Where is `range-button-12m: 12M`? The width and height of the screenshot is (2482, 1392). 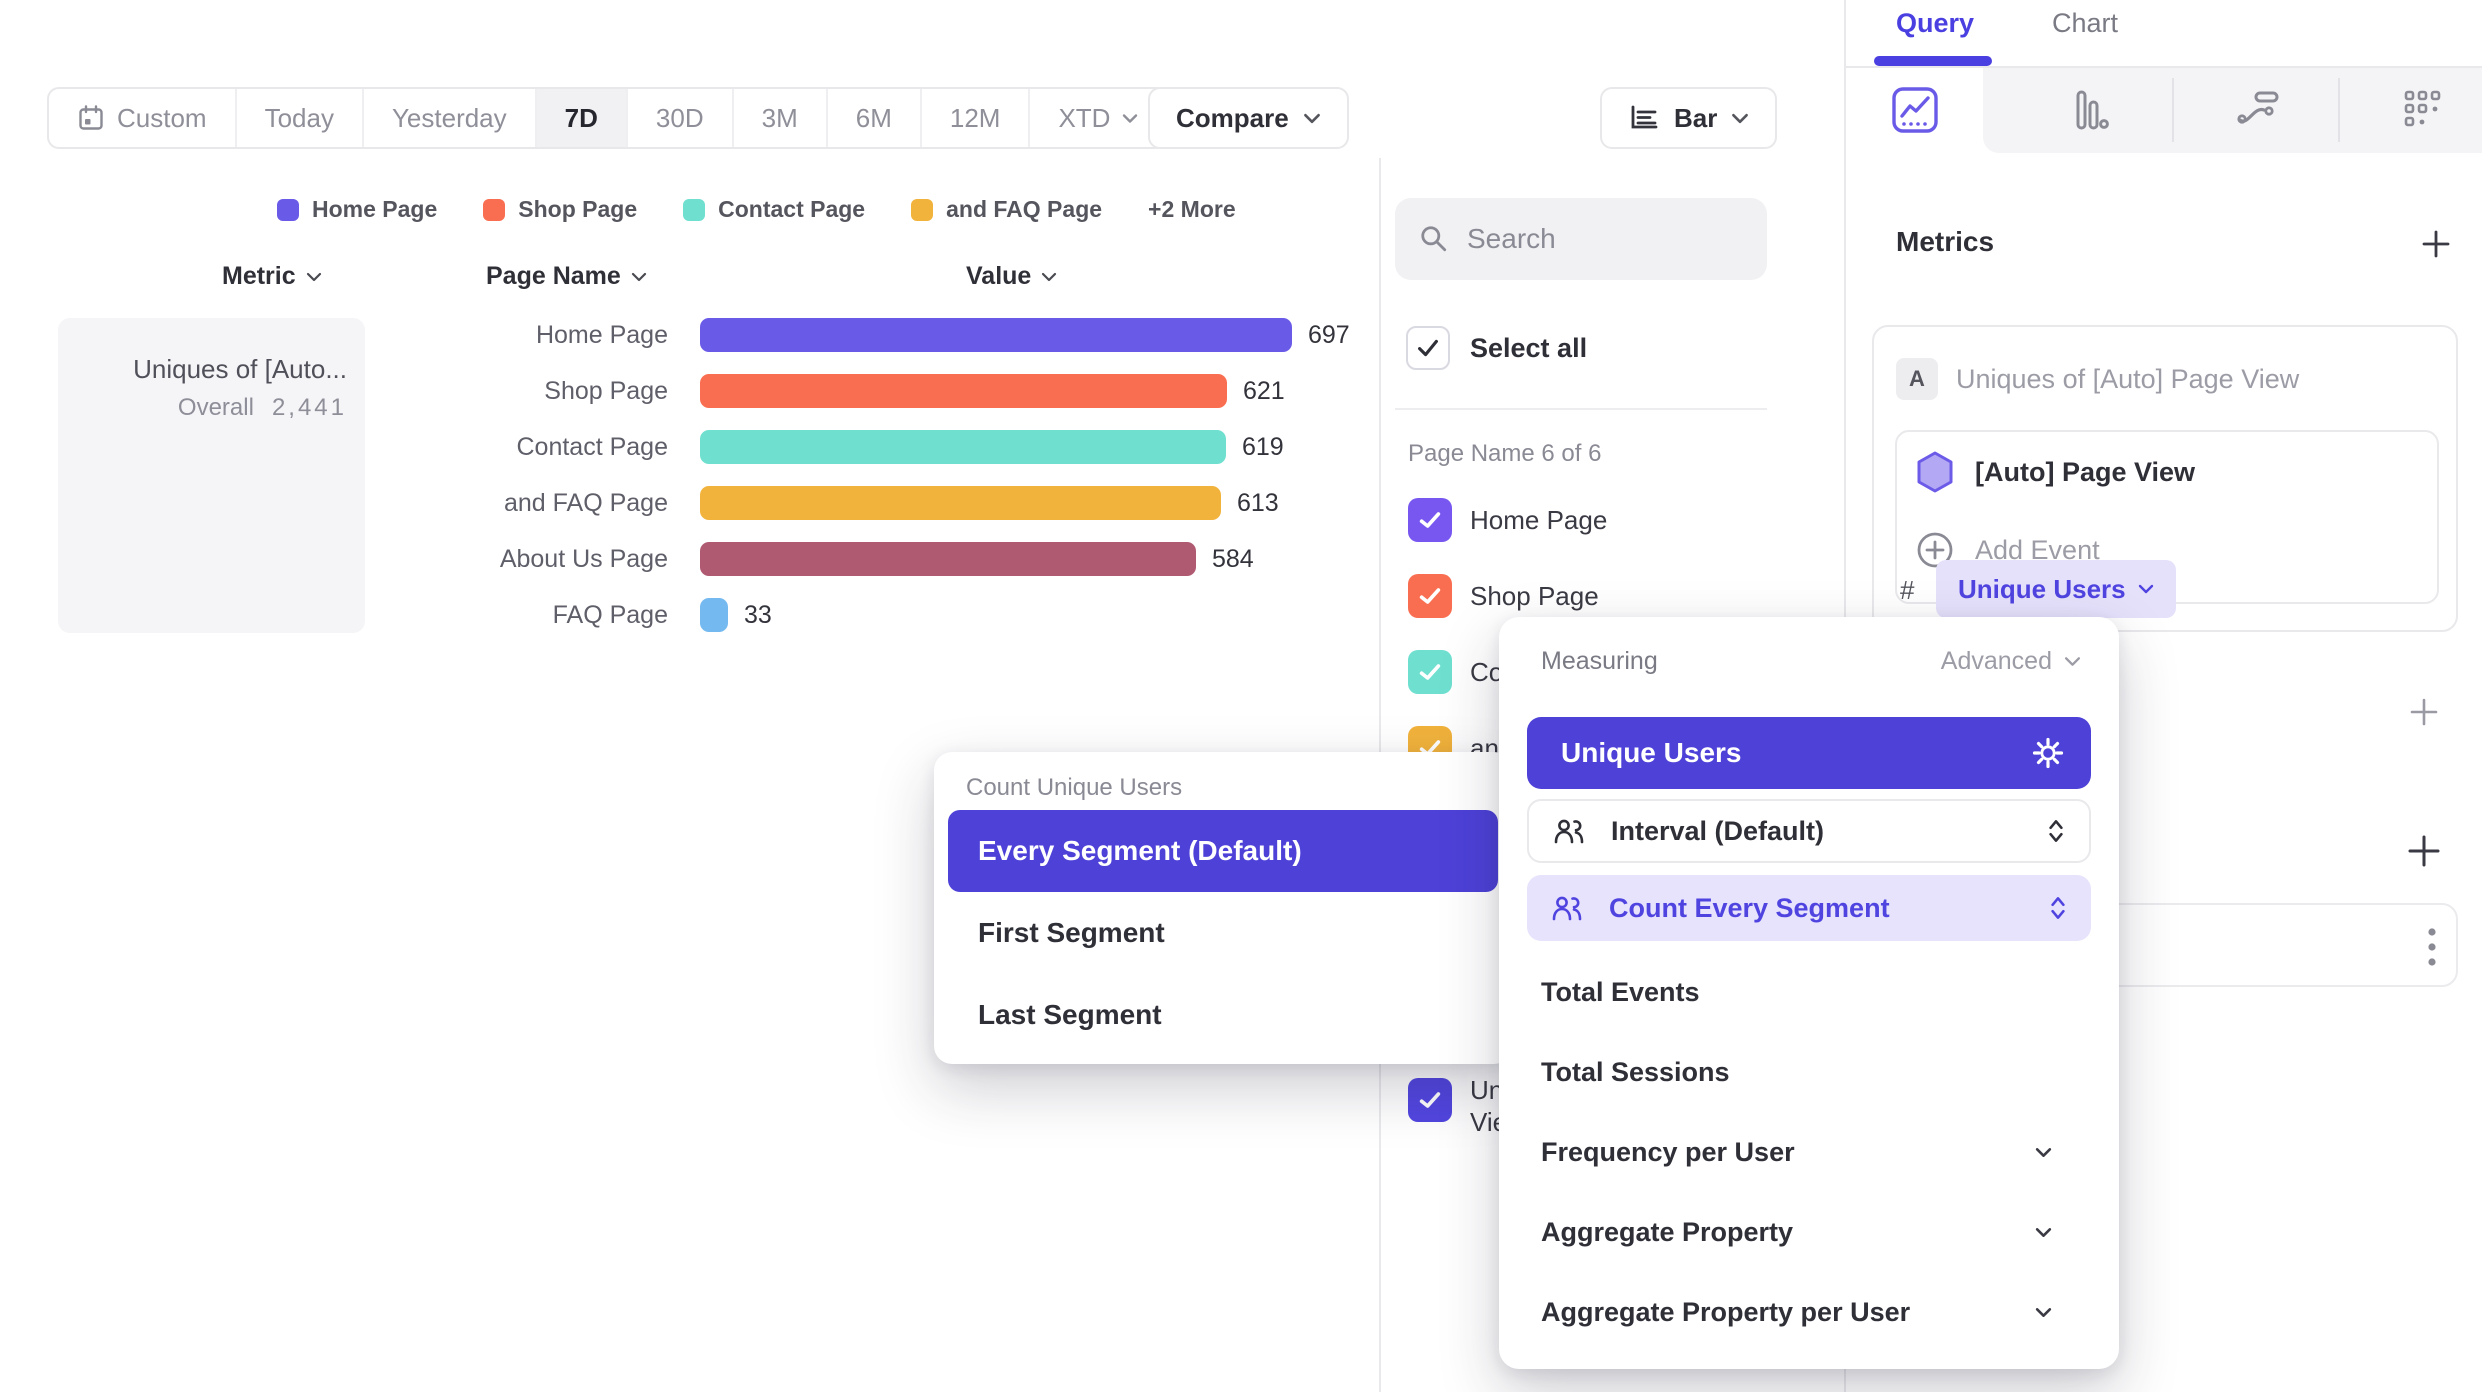 range-button-12m: 12M is located at coordinates (976, 118).